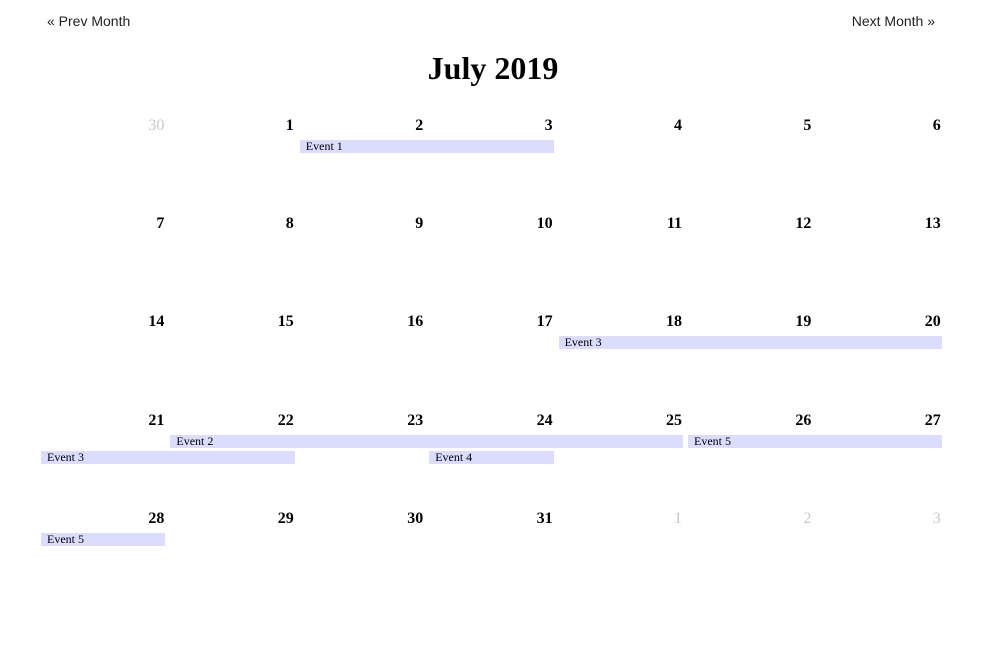 Image resolution: width=986 pixels, height=646 pixels. I want to click on day-number: 19, so click(803, 322).